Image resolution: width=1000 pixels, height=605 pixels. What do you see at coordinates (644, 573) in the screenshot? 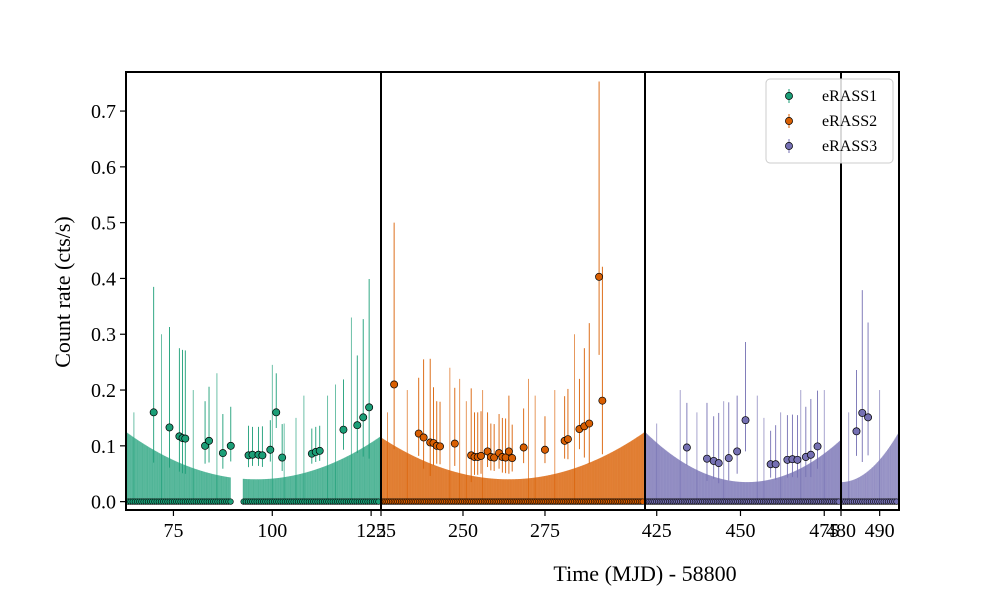
I see `x-axis-title: Time (MJD) - 58800` at bounding box center [644, 573].